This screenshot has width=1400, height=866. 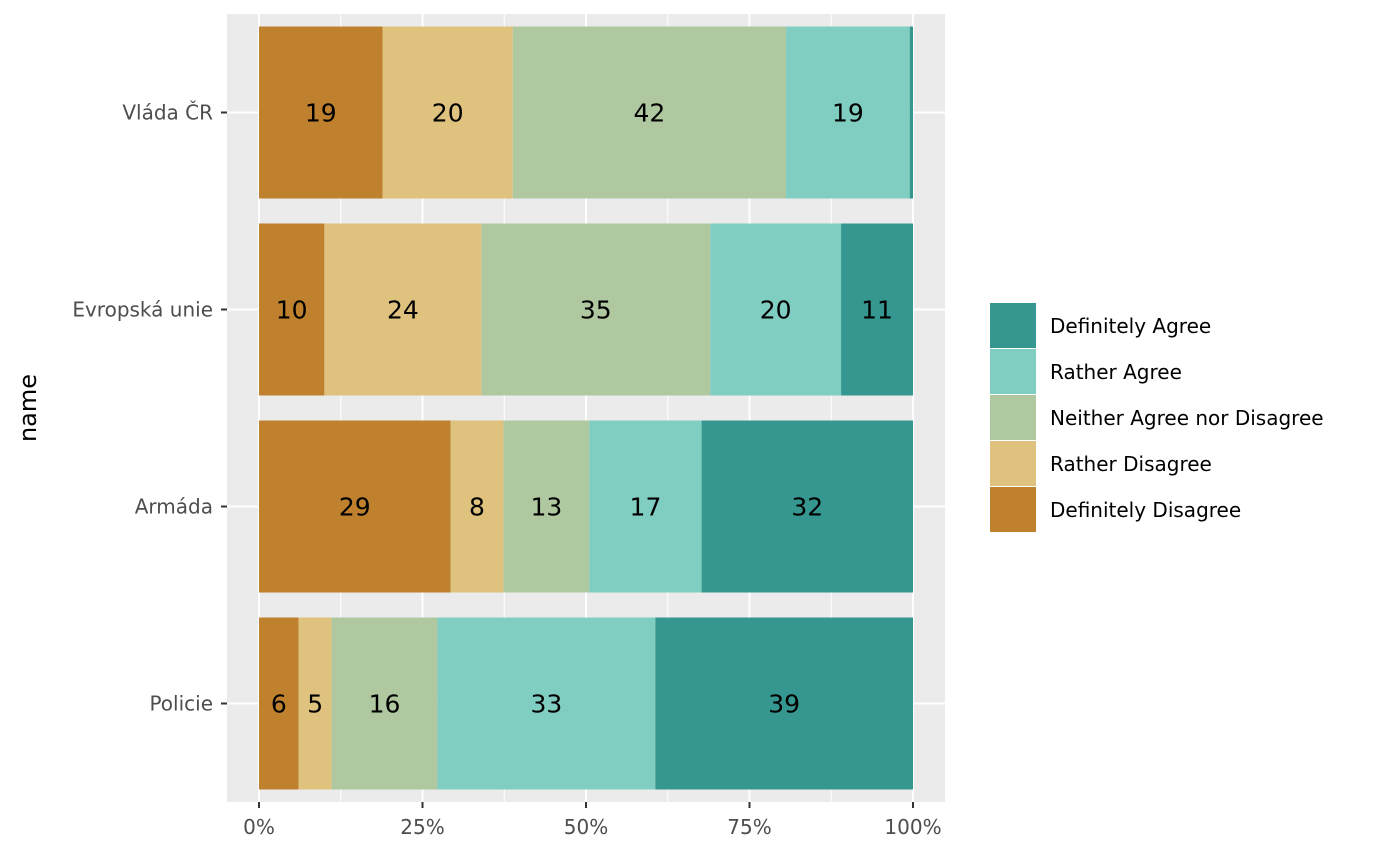 What do you see at coordinates (149, 408) in the screenshot?
I see `y-axis: Vláda ČR Evropská unie Armáda Policie` at bounding box center [149, 408].